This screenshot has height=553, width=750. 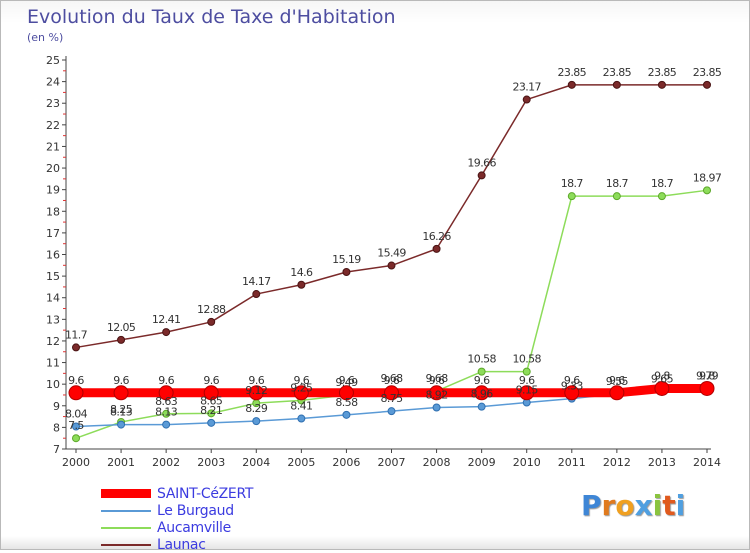 I want to click on data-label-le-burgaud: 8.29, so click(x=256, y=408).